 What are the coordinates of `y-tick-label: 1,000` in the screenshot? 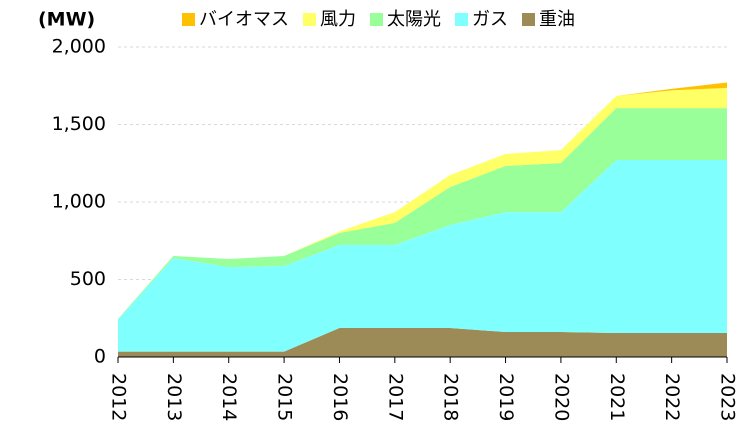 It's located at (79, 202).